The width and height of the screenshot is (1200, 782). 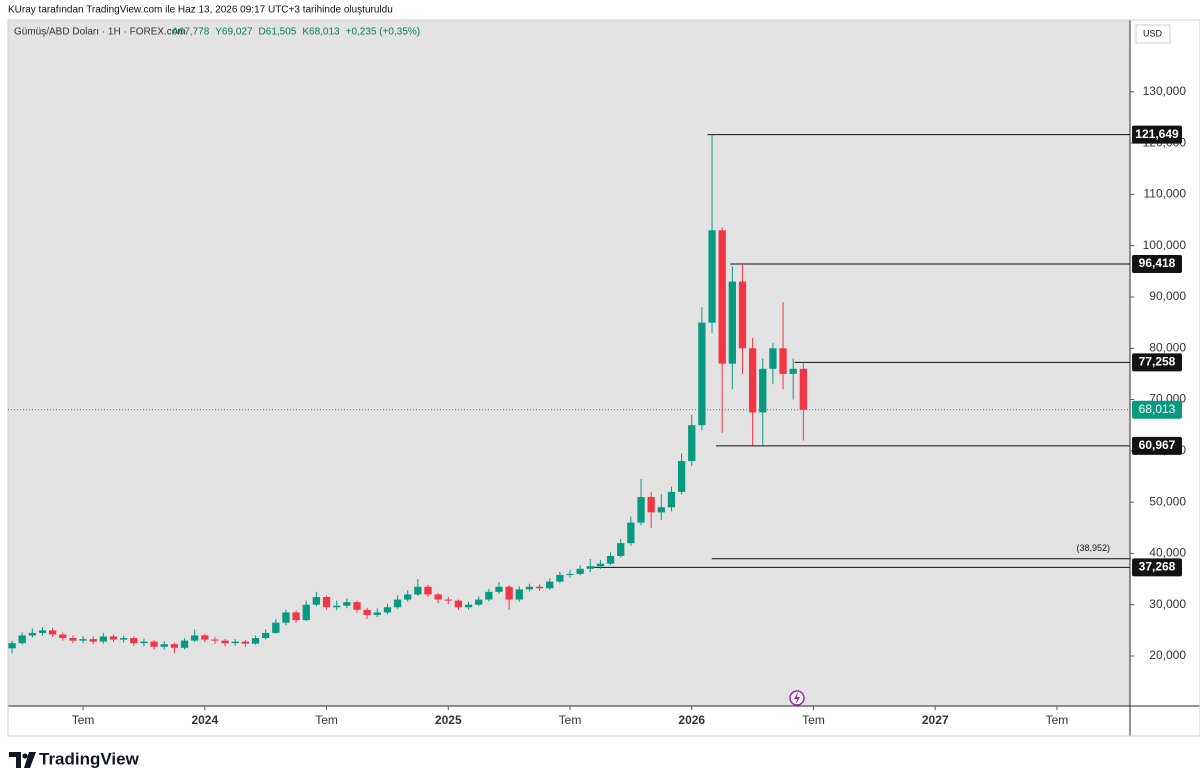 I want to click on last-price-badge, so click(x=1157, y=409).